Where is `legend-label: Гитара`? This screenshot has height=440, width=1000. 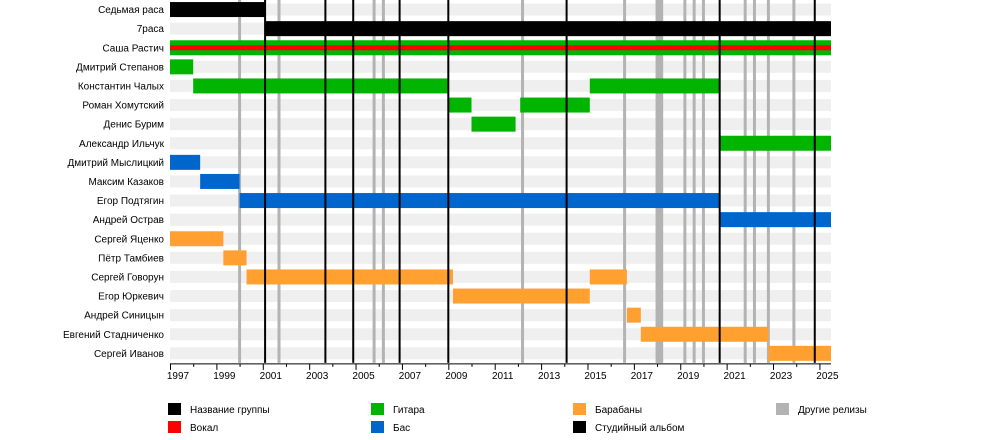 legend-label: Гитара is located at coordinates (409, 410).